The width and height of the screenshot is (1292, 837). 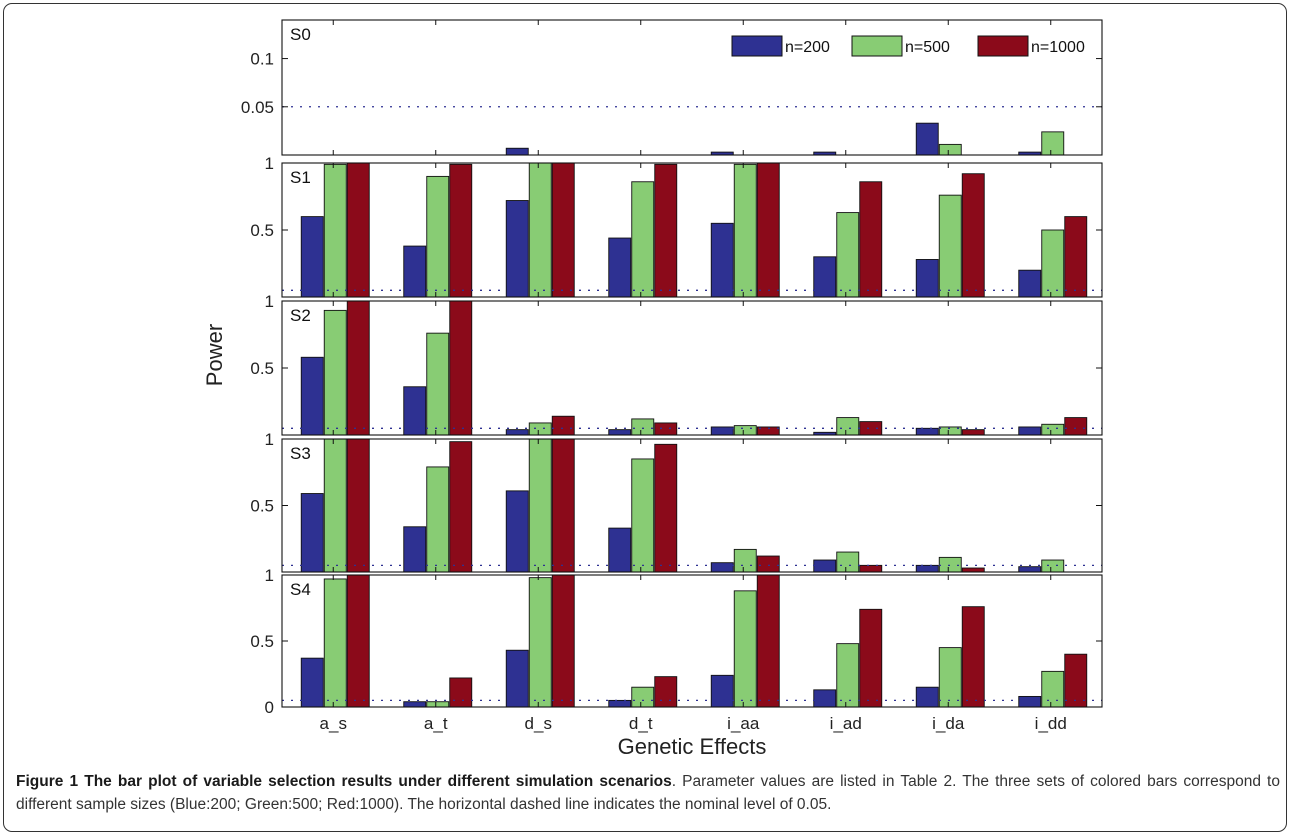 I want to click on bar-s2-a_t-n=1000, so click(x=461, y=368).